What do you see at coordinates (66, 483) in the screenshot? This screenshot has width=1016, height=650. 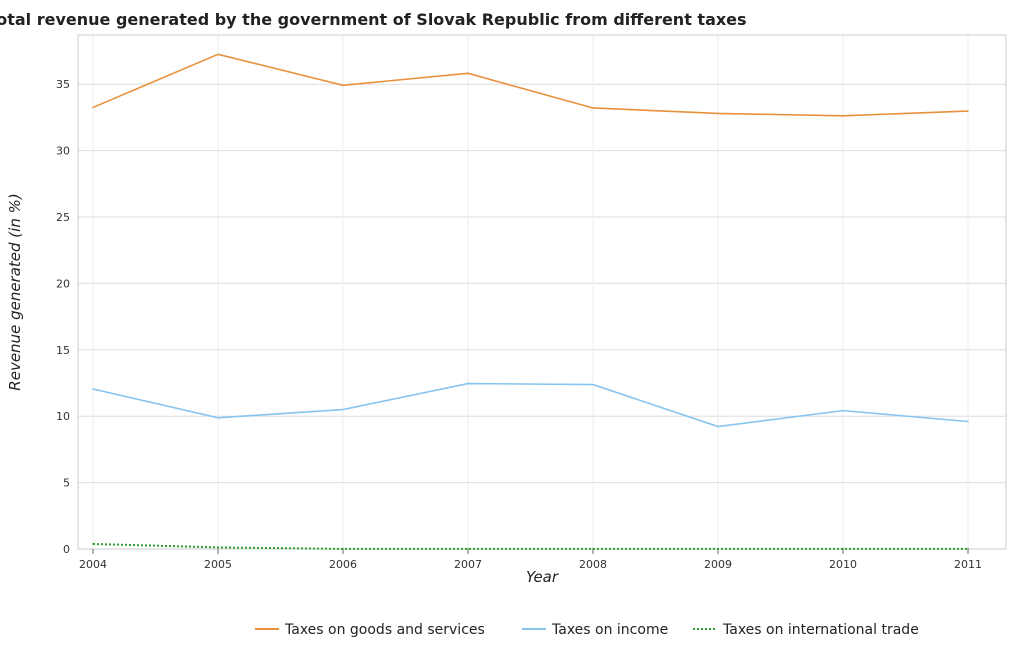 I see `y-tick-label: 5` at bounding box center [66, 483].